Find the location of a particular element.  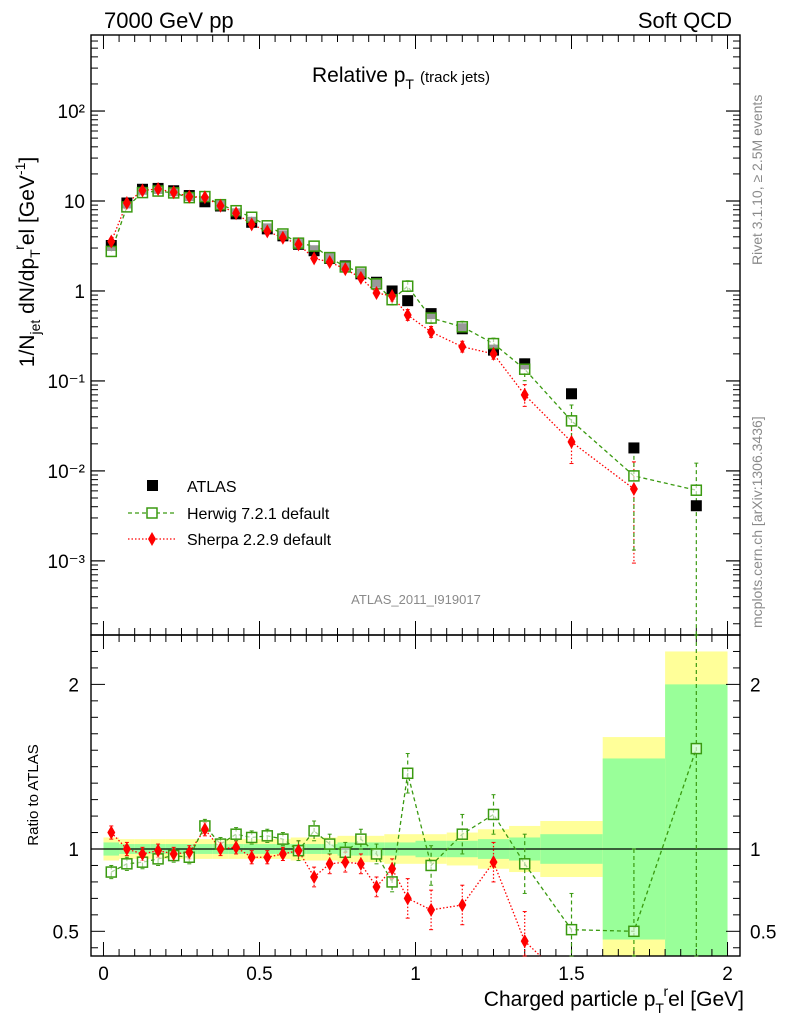

ylabel-b-sub: T is located at coordinates (35, 253).